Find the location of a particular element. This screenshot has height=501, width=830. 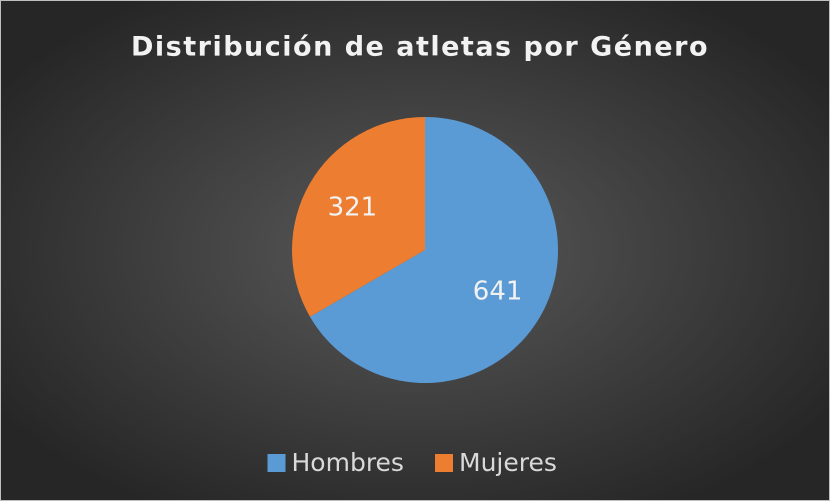

data-label: 641 is located at coordinates (498, 291).